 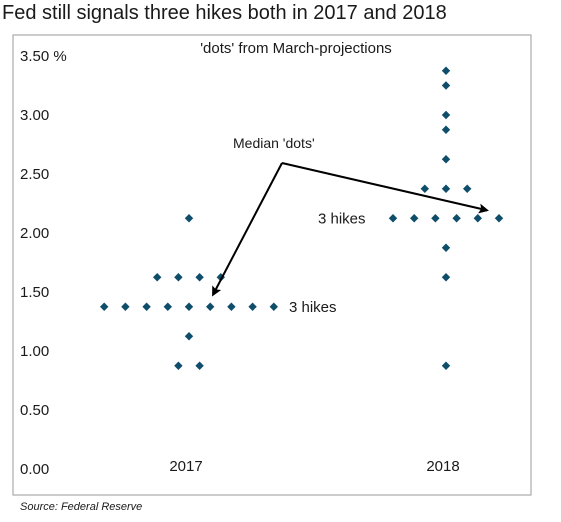 I want to click on annotation-3-hikes-2018: 3 hikes, so click(x=342, y=218).